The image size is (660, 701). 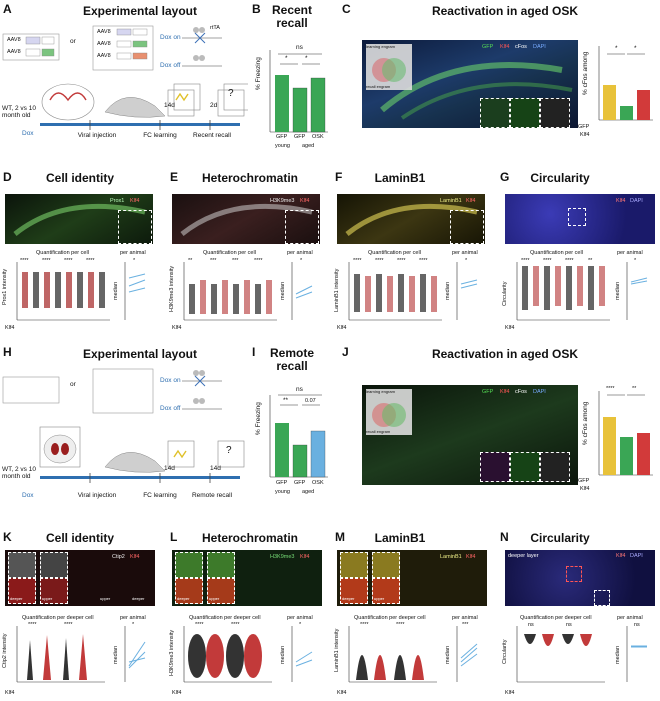 I want to click on panel-g-ylabel: Circularity, so click(x=505, y=293).